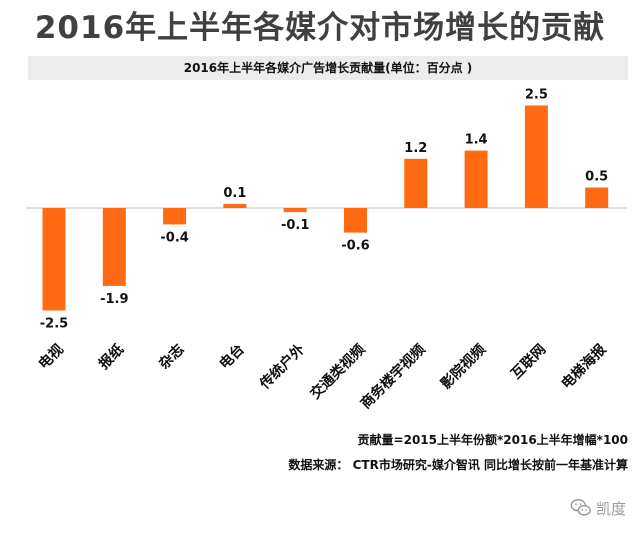 This screenshot has height=533, width=640. I want to click on watermark: 凯度, so click(598, 508).